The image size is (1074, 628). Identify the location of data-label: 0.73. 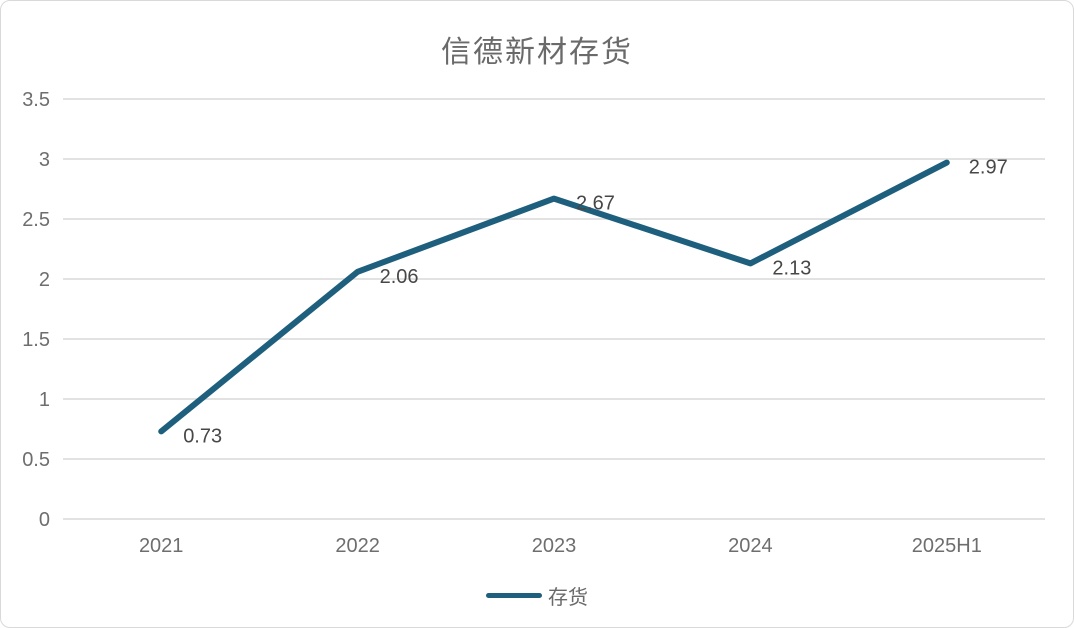
(202, 436).